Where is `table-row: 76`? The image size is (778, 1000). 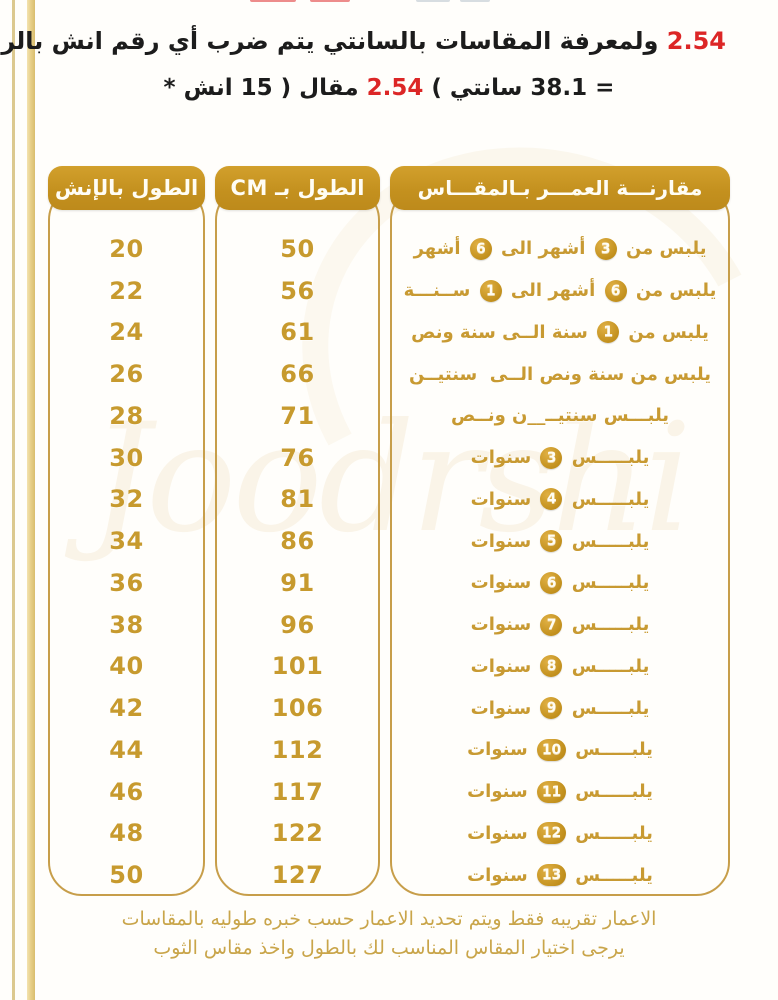 table-row: 76 is located at coordinates (297, 458).